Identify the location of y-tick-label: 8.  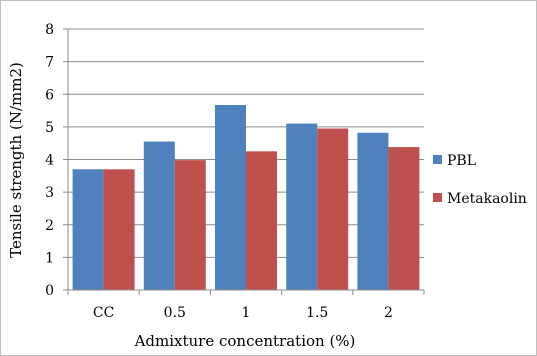
(49, 30).